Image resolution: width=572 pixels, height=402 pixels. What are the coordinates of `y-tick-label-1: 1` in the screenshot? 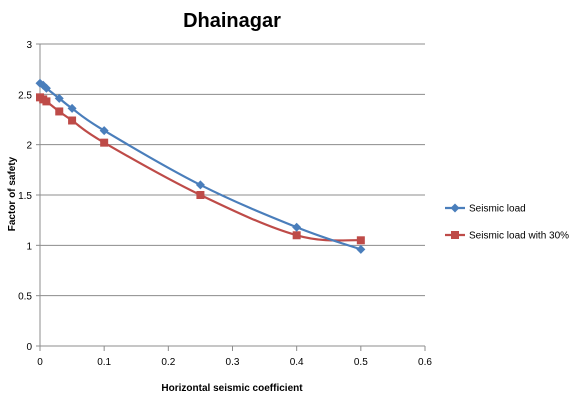 It's located at (29, 246).